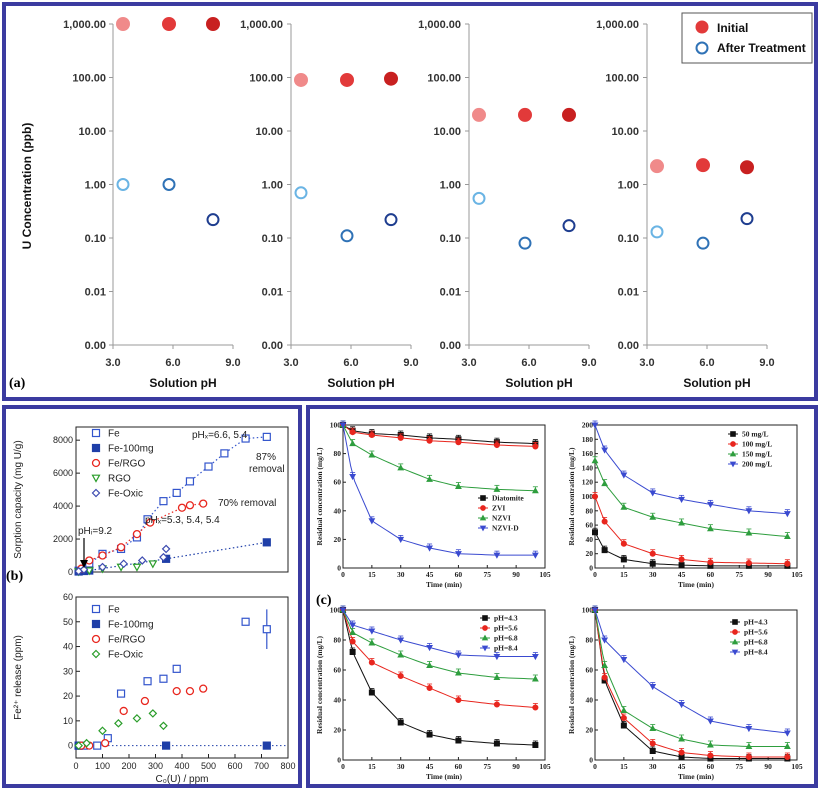 This screenshot has width=820, height=792. What do you see at coordinates (624, 574) in the screenshot?
I see `c-x-tick-label: 15` at bounding box center [624, 574].